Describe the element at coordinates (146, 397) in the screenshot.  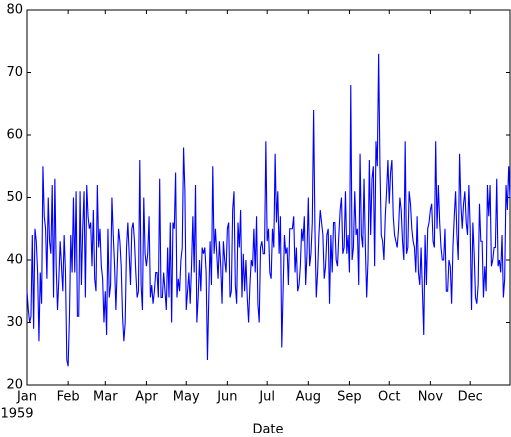
I see `x-tick-label: Apr` at that location.